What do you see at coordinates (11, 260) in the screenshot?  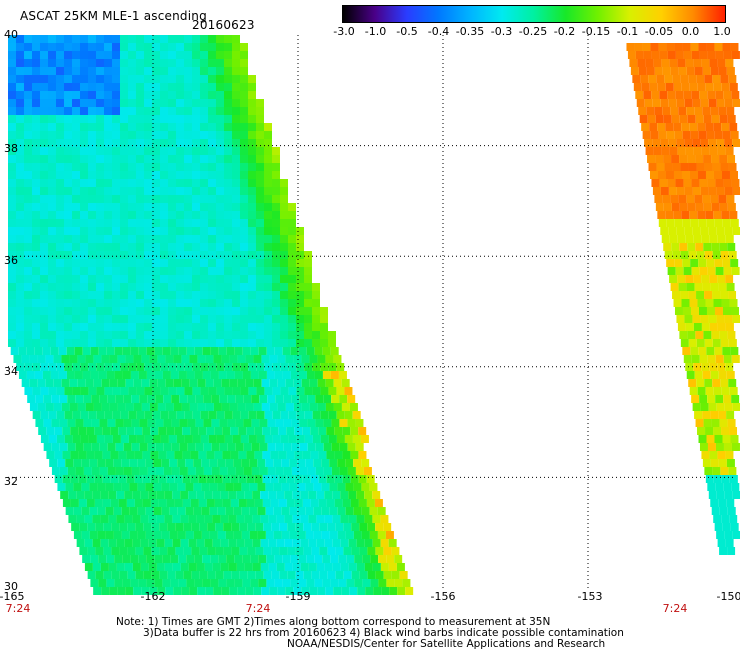 I see `lat-label-36: 36` at bounding box center [11, 260].